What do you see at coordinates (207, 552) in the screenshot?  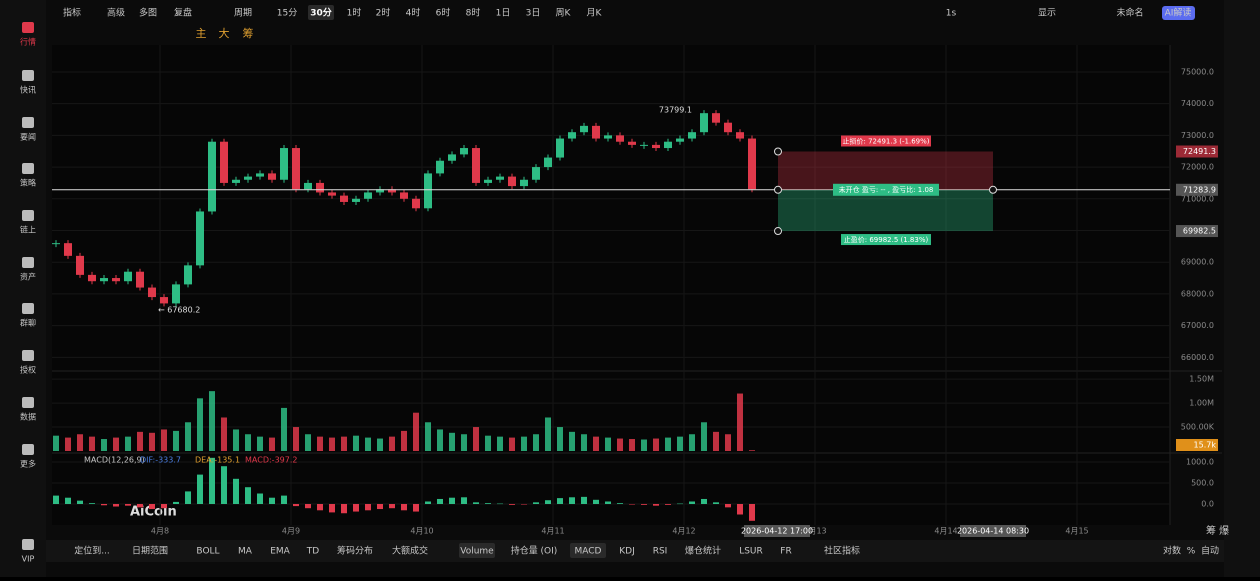 I see `bottom-button: BOLL` at bounding box center [207, 552].